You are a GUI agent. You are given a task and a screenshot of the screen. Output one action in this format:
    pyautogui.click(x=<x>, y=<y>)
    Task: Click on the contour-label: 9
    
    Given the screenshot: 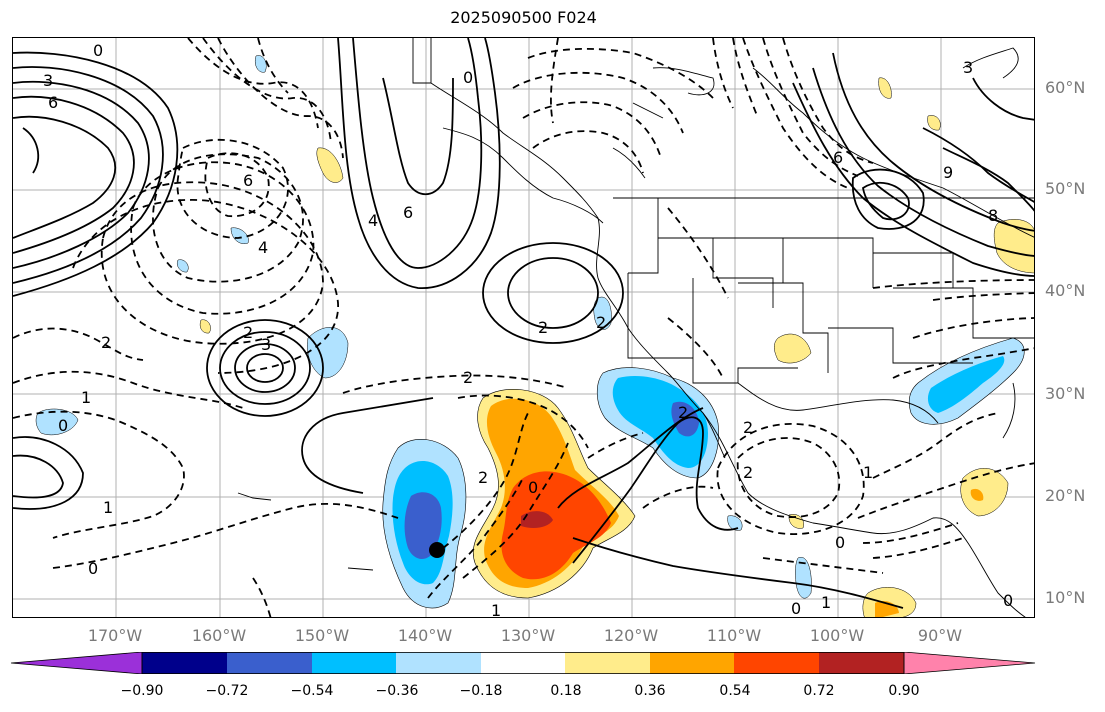 What is the action you would take?
    pyautogui.click(x=948, y=172)
    